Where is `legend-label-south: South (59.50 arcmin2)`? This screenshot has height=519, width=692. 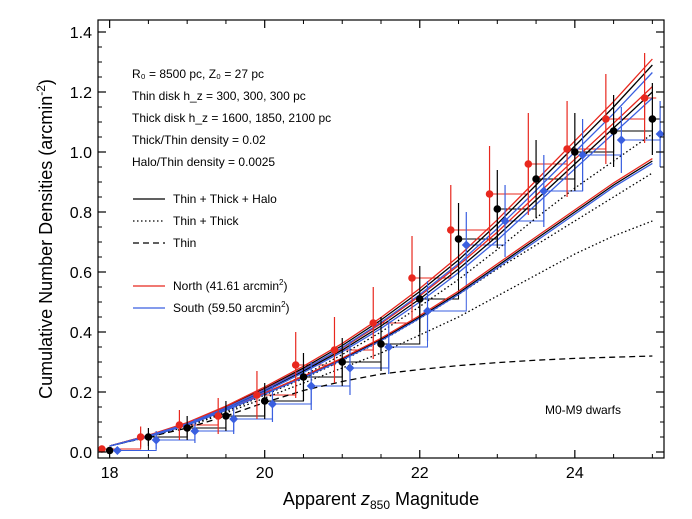 legend-label-south: South (59.50 arcmin2) is located at coordinates (231, 307).